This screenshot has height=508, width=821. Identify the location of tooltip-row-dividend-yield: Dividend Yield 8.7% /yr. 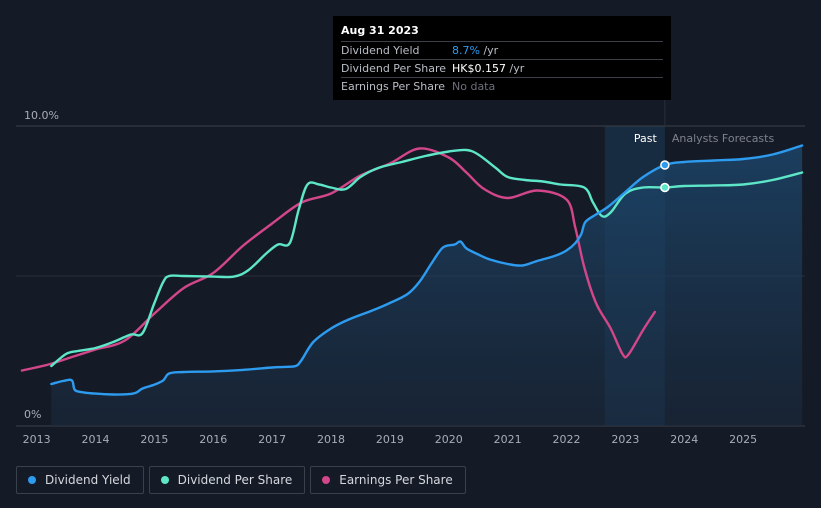
(502, 50).